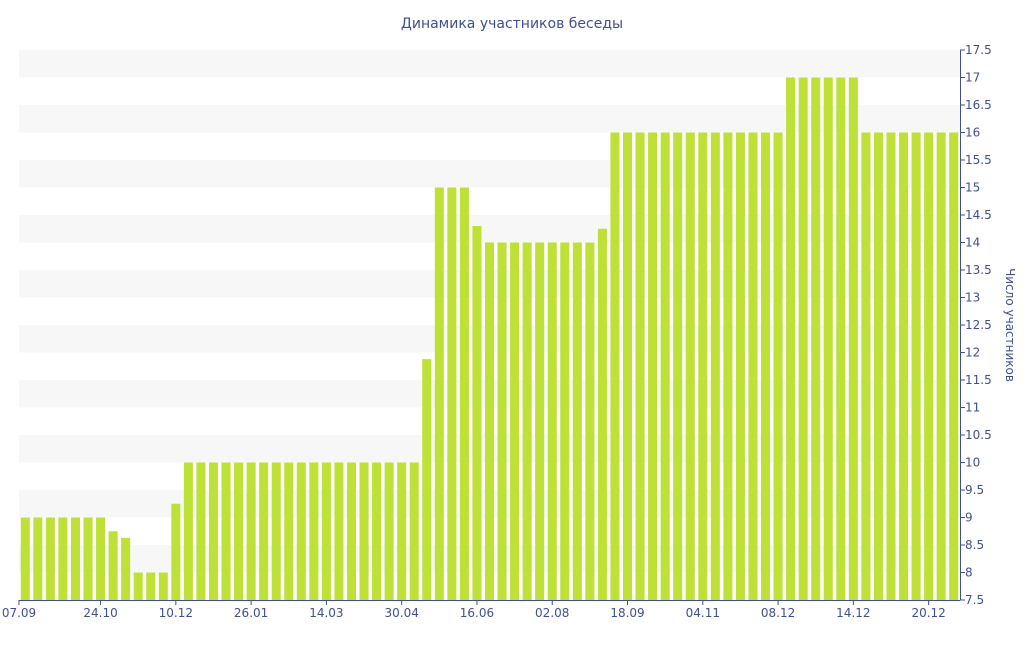 Image resolution: width=1024 pixels, height=645 pixels. I want to click on x-tick-label: 14.03, so click(326, 613).